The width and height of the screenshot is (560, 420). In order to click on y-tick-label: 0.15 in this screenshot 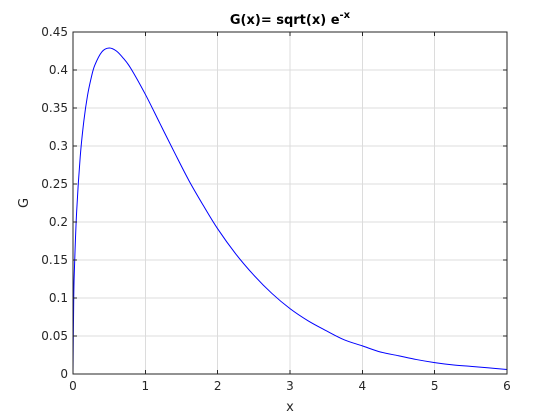, I will do `click(54, 260)`.